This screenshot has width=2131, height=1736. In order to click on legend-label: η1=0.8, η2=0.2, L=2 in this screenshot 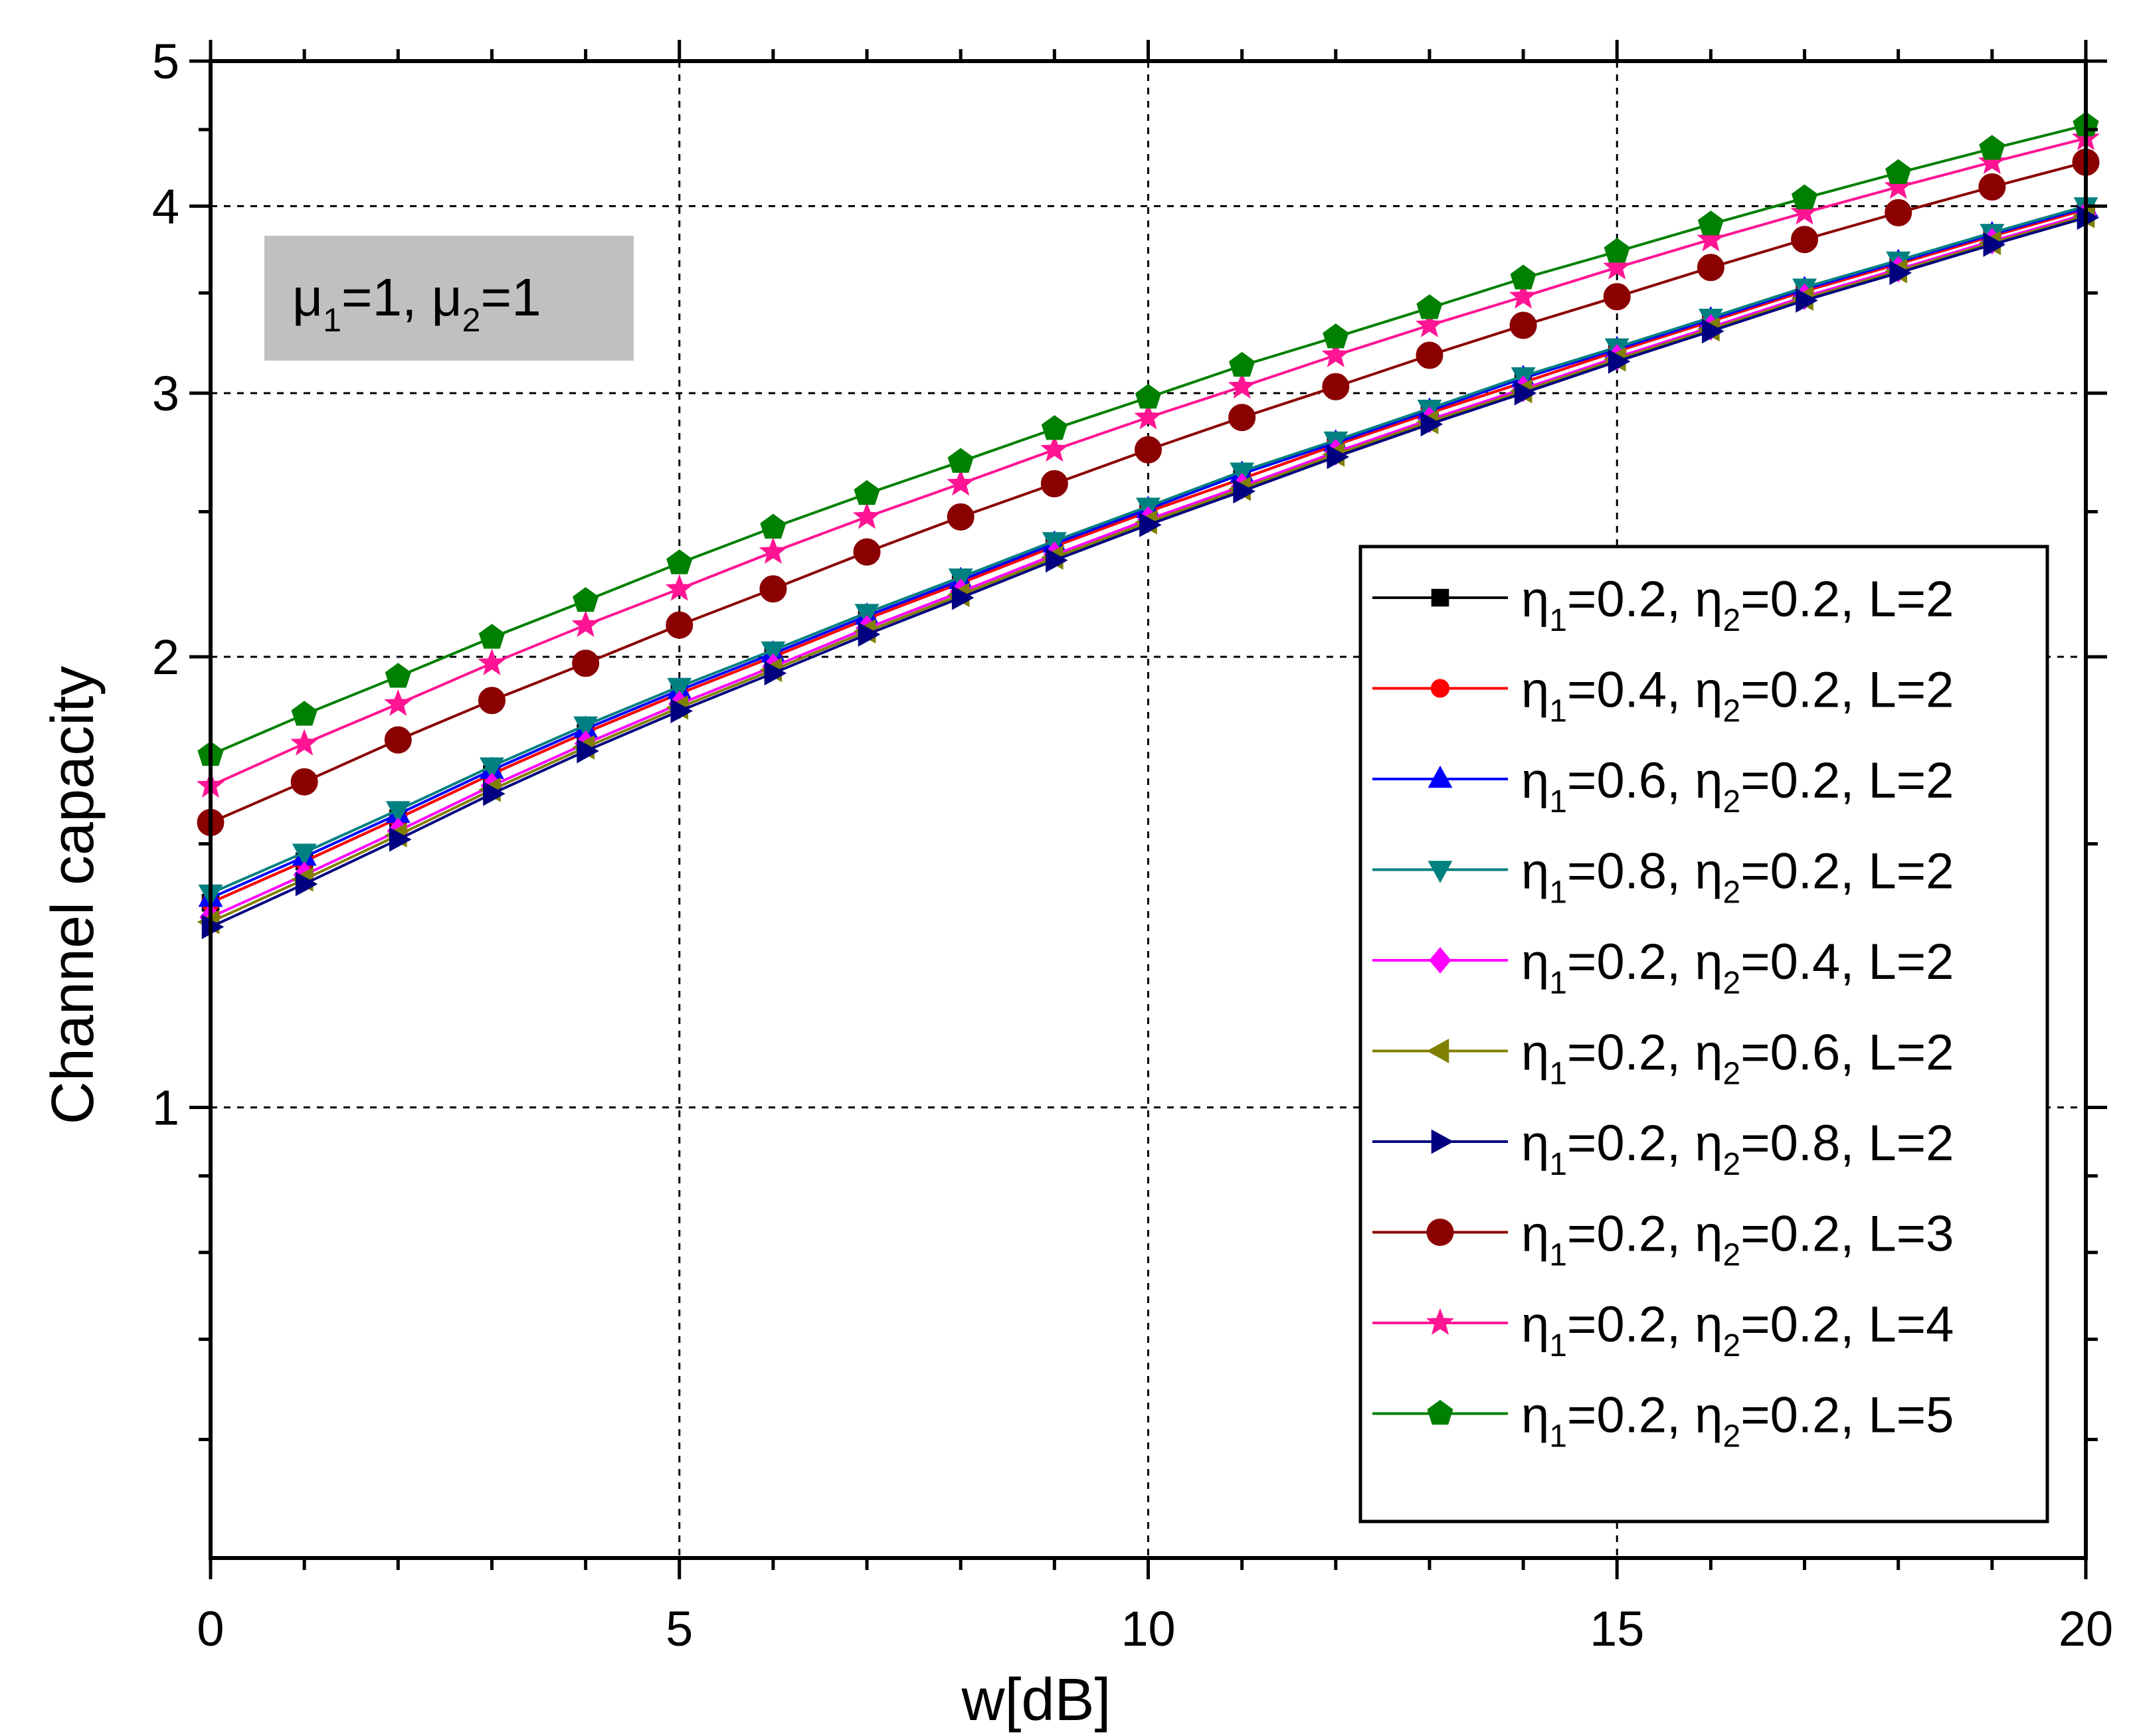, I will do `click(1737, 877)`.